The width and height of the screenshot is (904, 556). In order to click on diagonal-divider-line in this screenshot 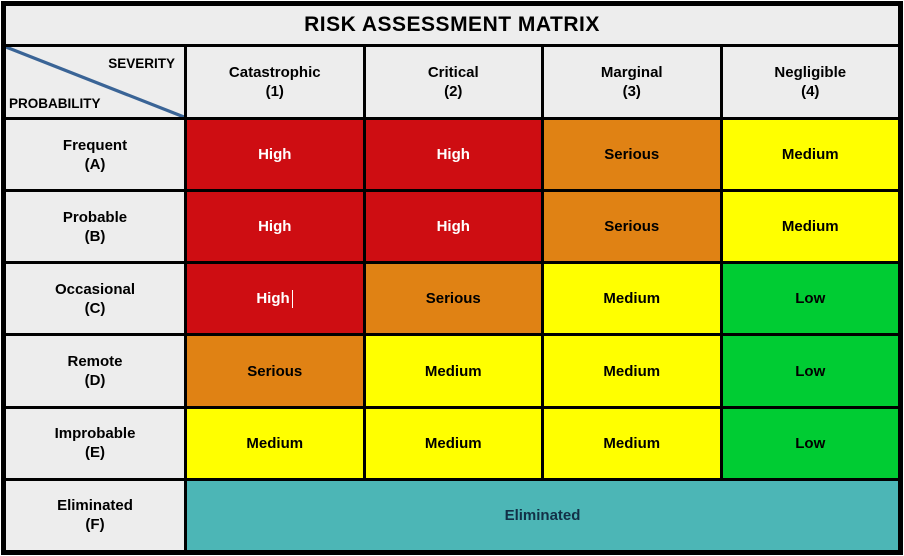, I will do `click(95, 82)`.